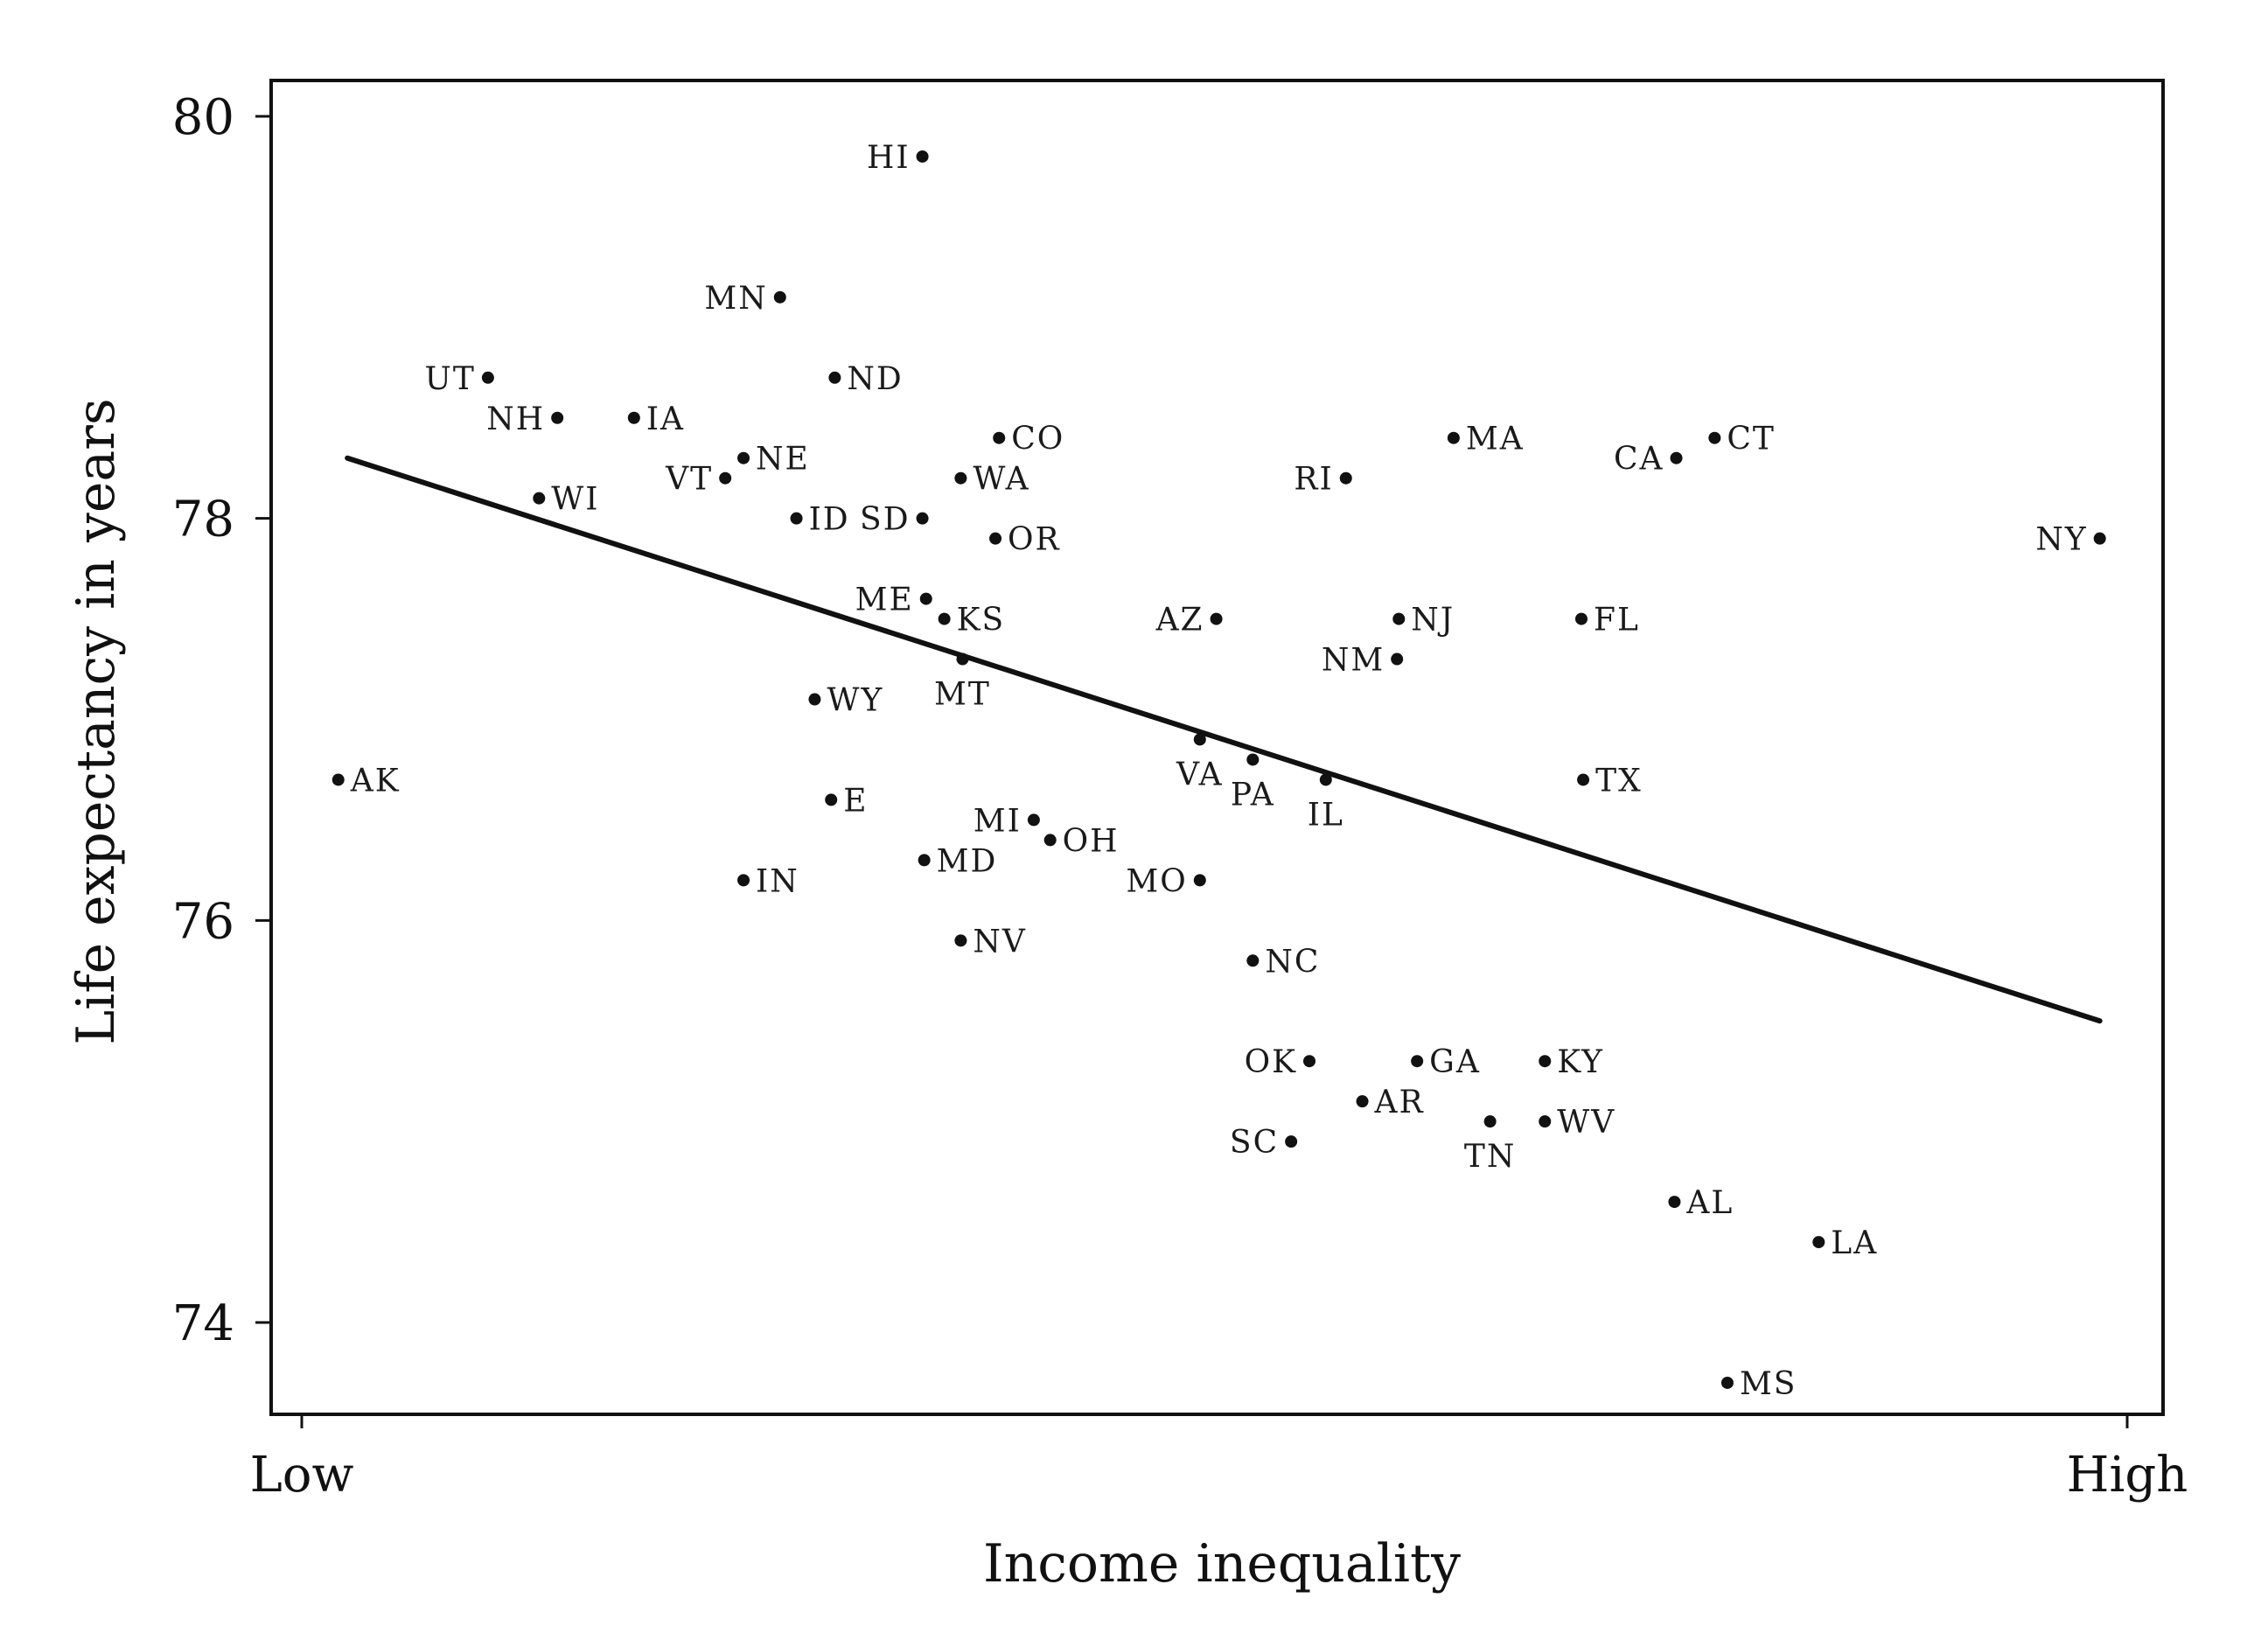  What do you see at coordinates (1001, 480) in the screenshot?
I see `point-label: WA` at bounding box center [1001, 480].